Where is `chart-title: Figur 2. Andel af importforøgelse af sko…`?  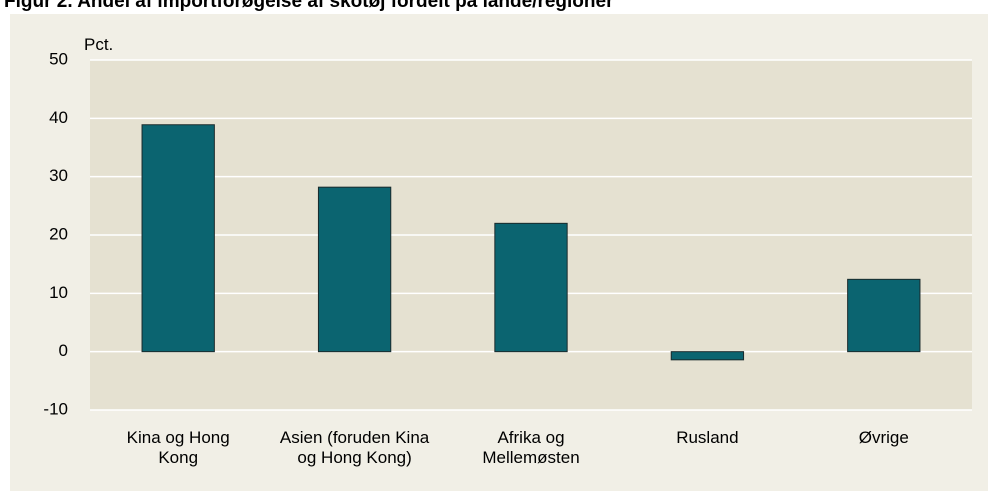
chart-title: Figur 2. Andel af importforøgelse af sko… is located at coordinates (309, 6).